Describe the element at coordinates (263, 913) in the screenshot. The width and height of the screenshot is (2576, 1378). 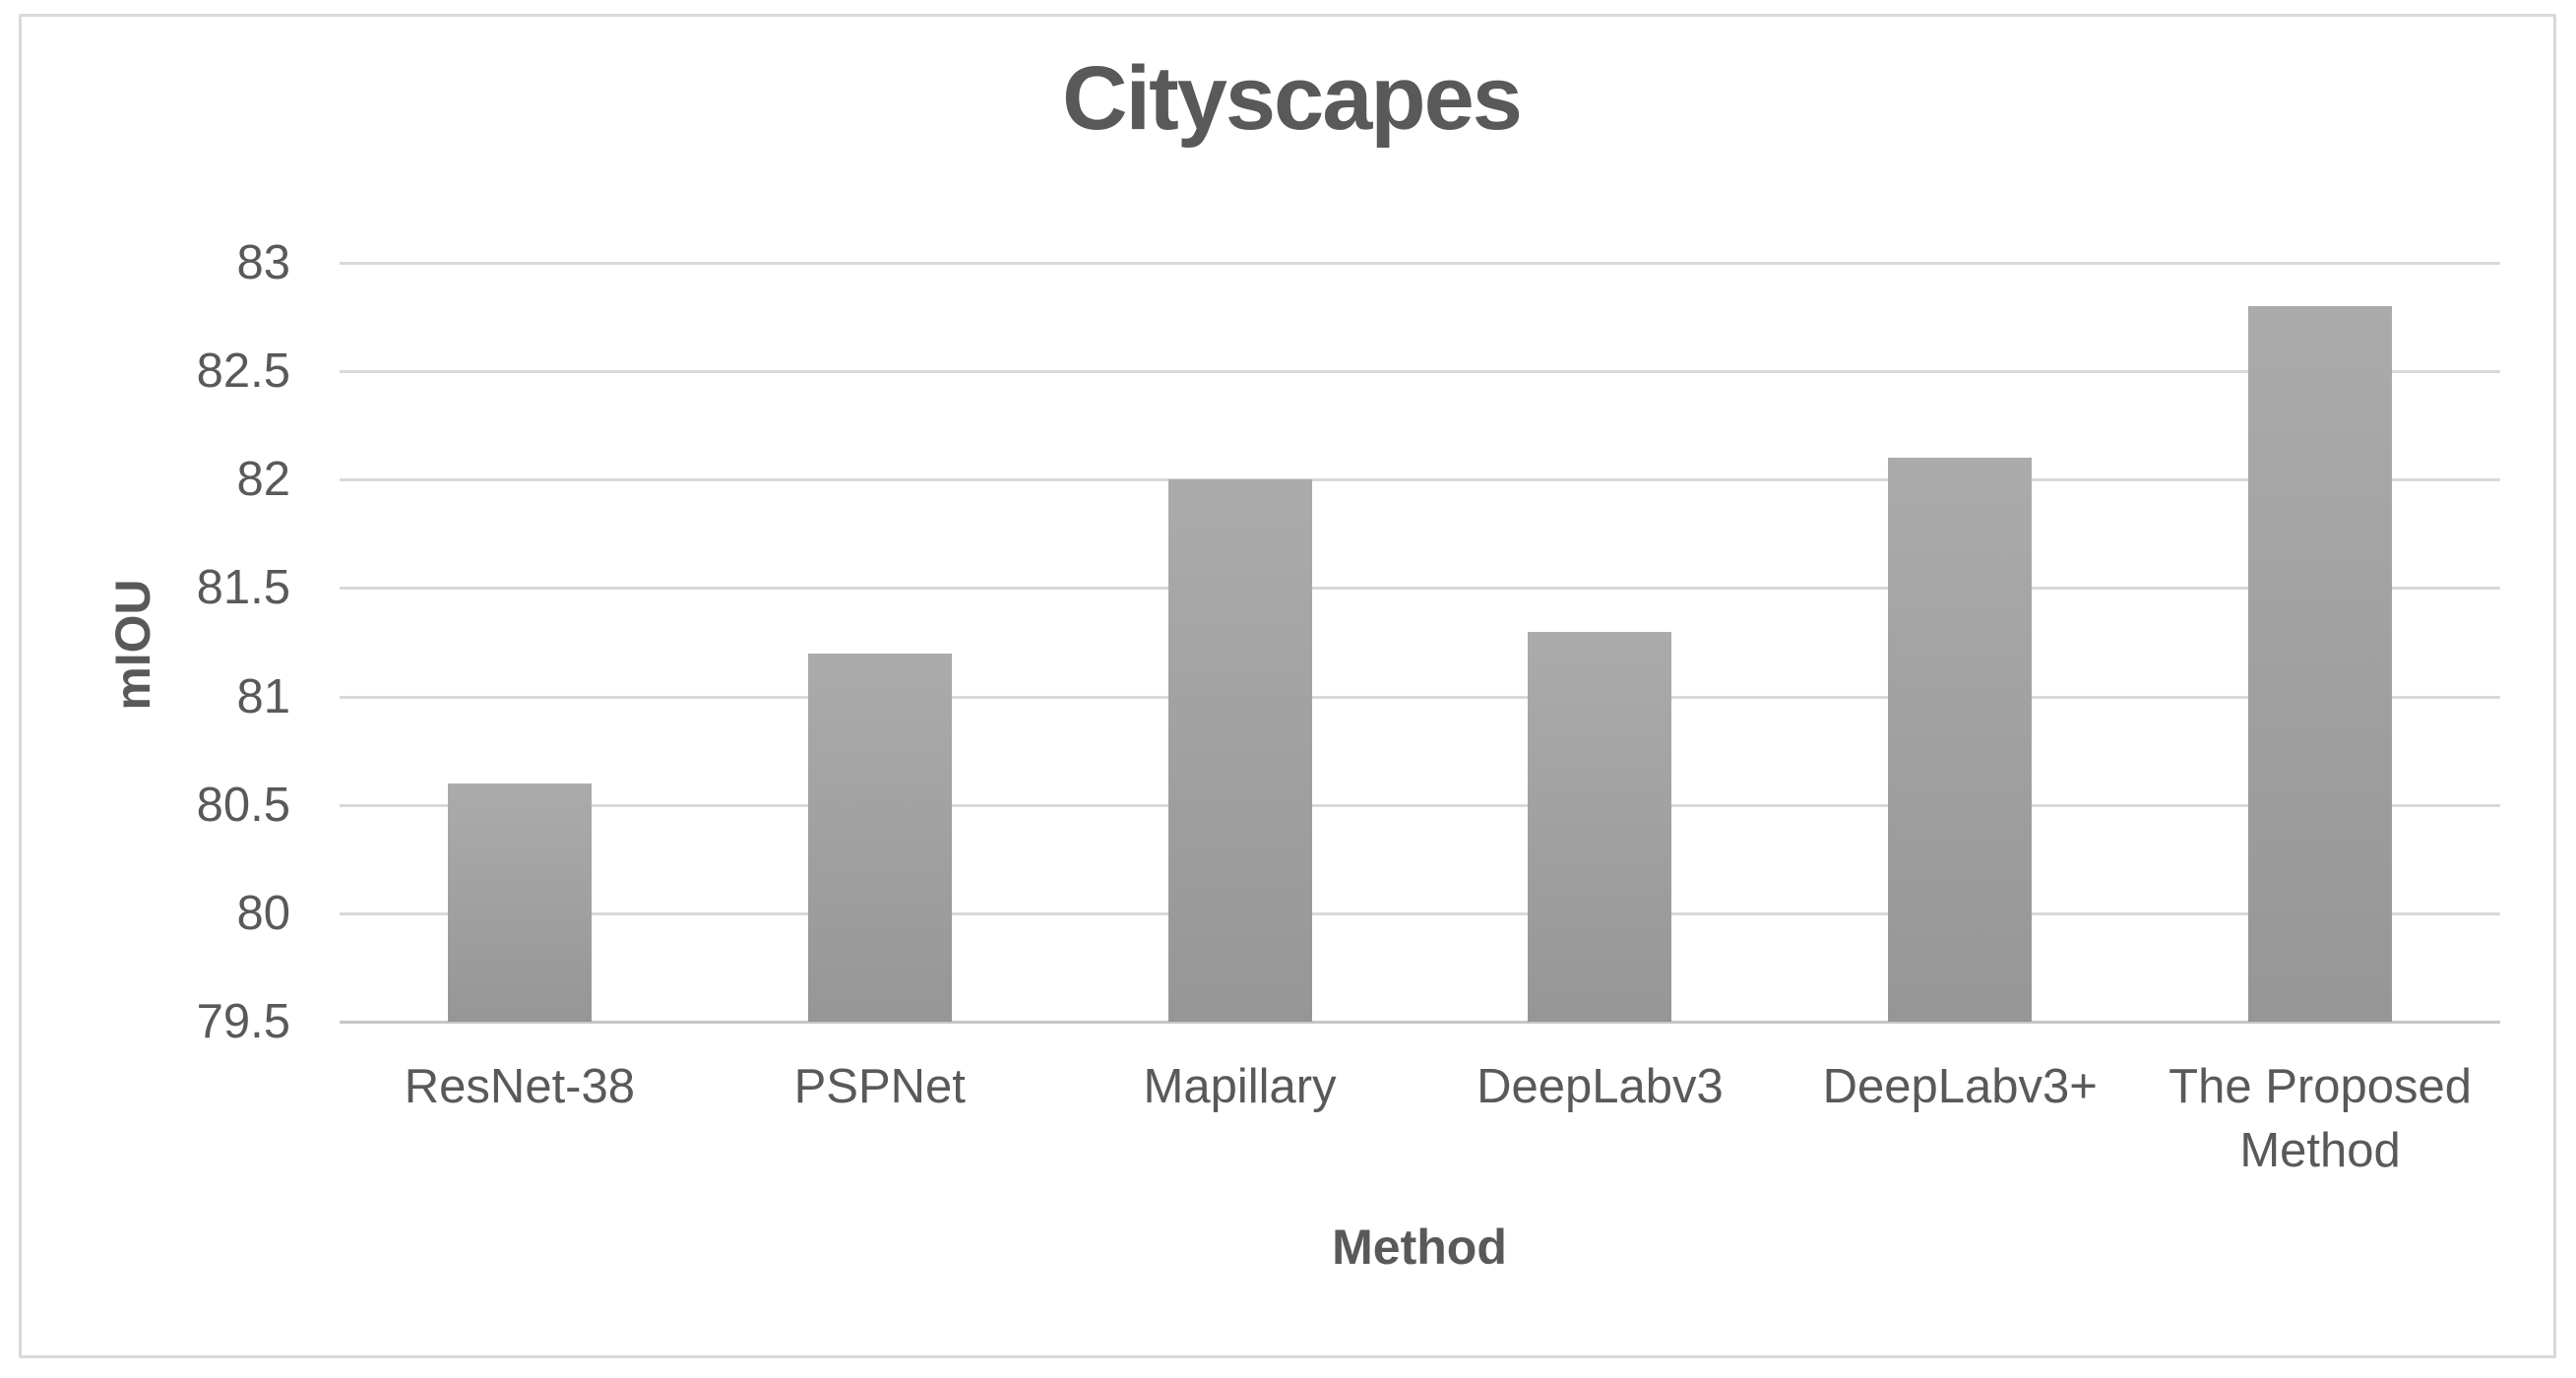
I see `y-tick-label-80: 80` at that location.